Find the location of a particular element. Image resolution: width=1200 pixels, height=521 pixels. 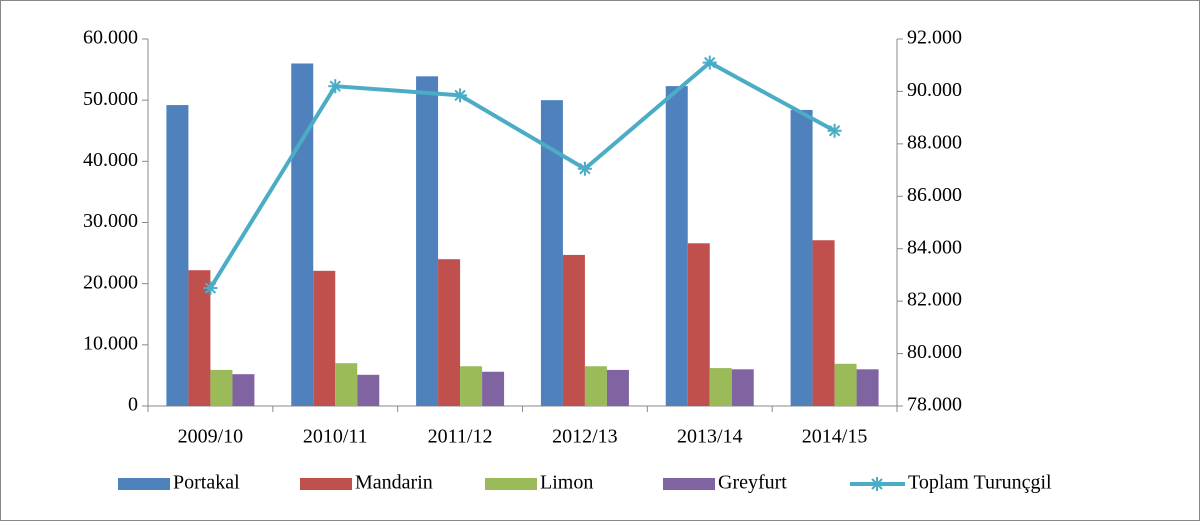

y2-tick-label: 92.000 is located at coordinates (934, 38).